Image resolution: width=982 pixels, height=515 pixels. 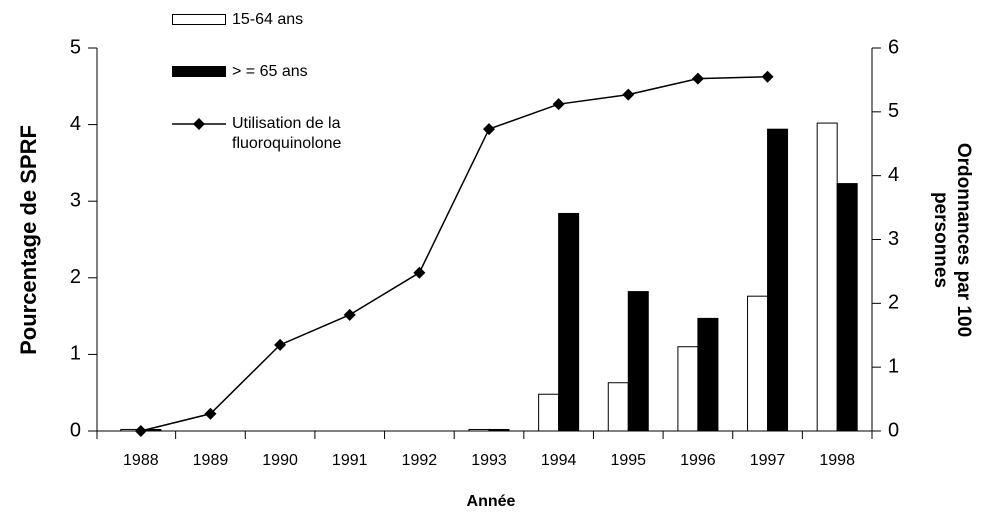 What do you see at coordinates (963, 240) in the screenshot?
I see `y2-axis-title-line: Ordonnances par 100` at bounding box center [963, 240].